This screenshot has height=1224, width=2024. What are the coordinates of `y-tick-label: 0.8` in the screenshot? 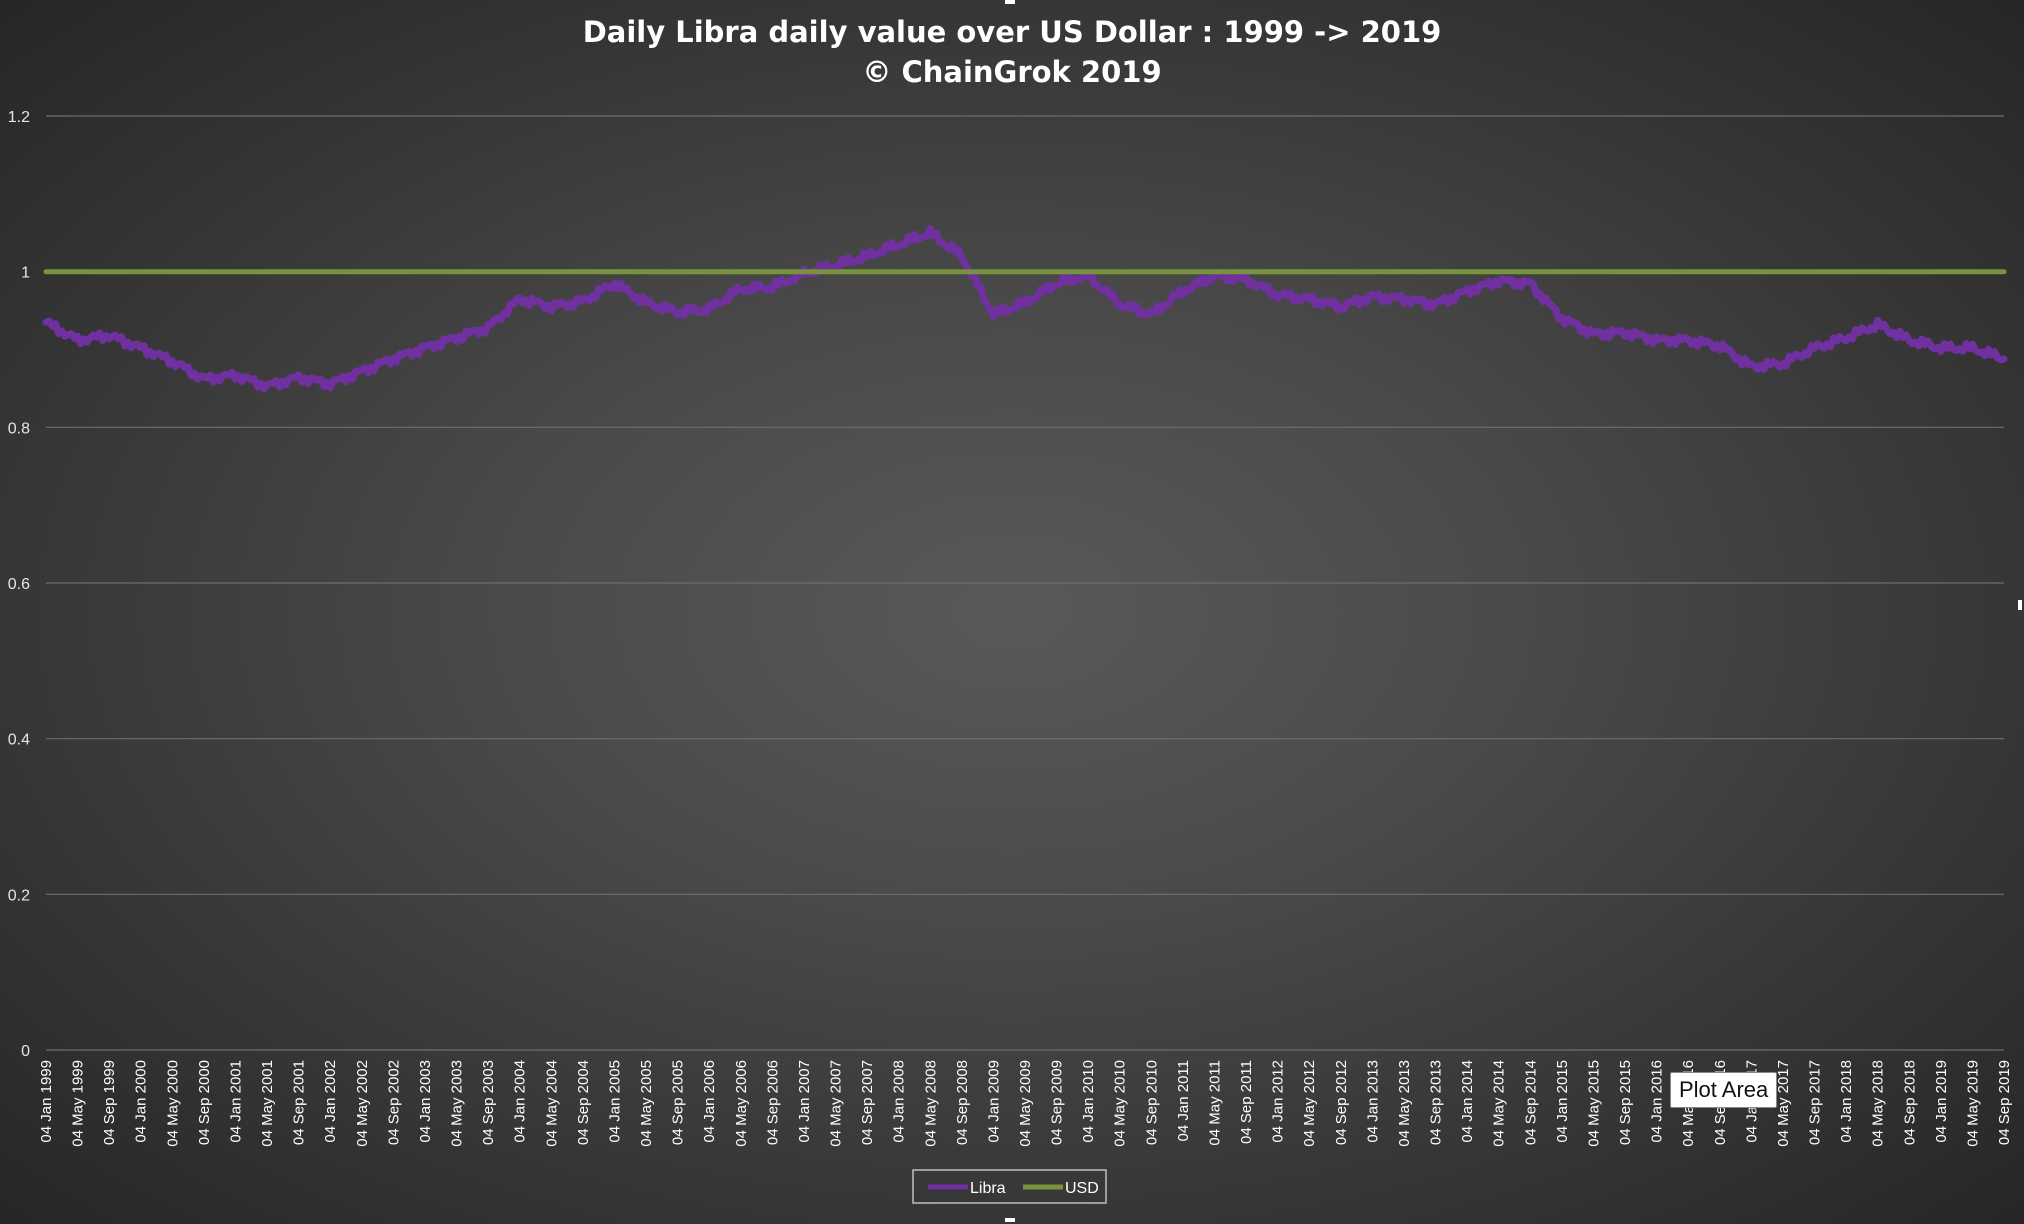 It's located at (19, 428).